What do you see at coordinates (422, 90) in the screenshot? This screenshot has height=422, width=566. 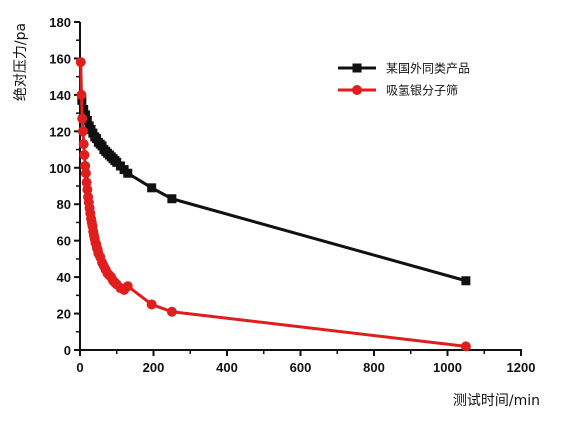 I see `legend-label: 吸氢银分子筛` at bounding box center [422, 90].